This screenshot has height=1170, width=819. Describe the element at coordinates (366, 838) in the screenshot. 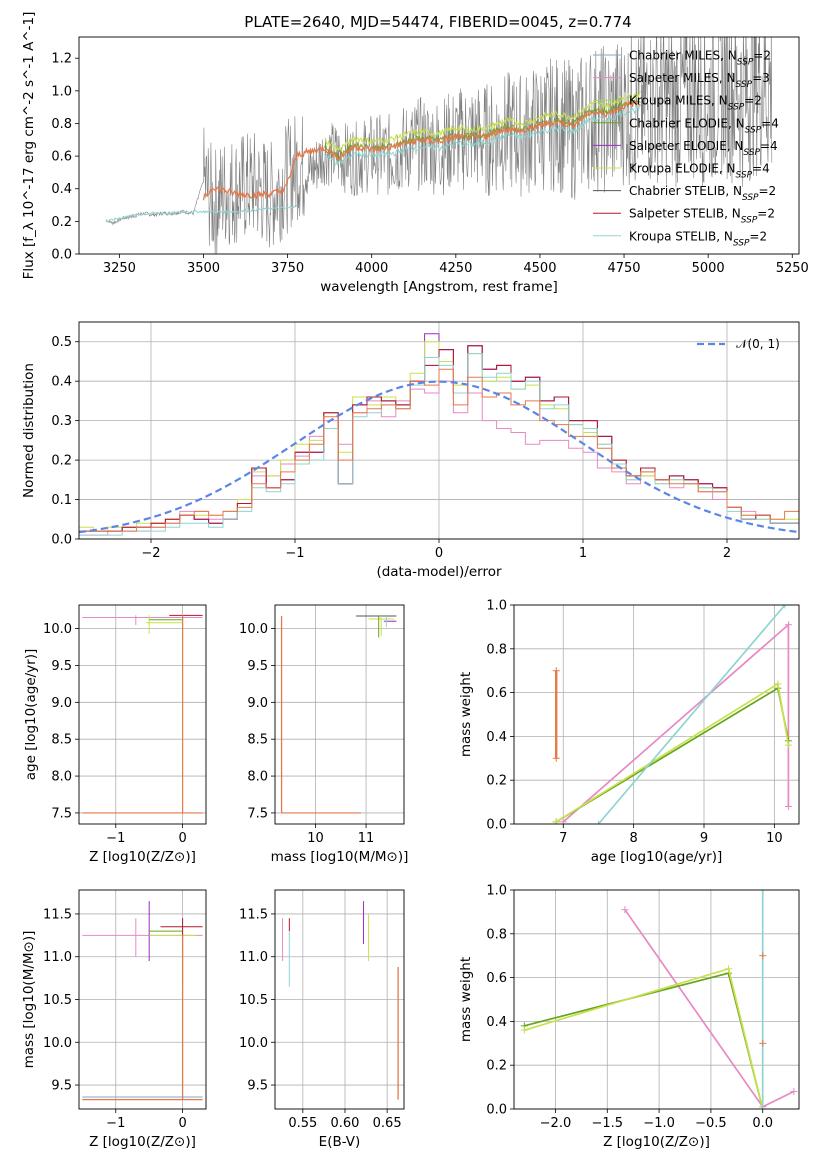

I see `x-tick-label: 11` at that location.